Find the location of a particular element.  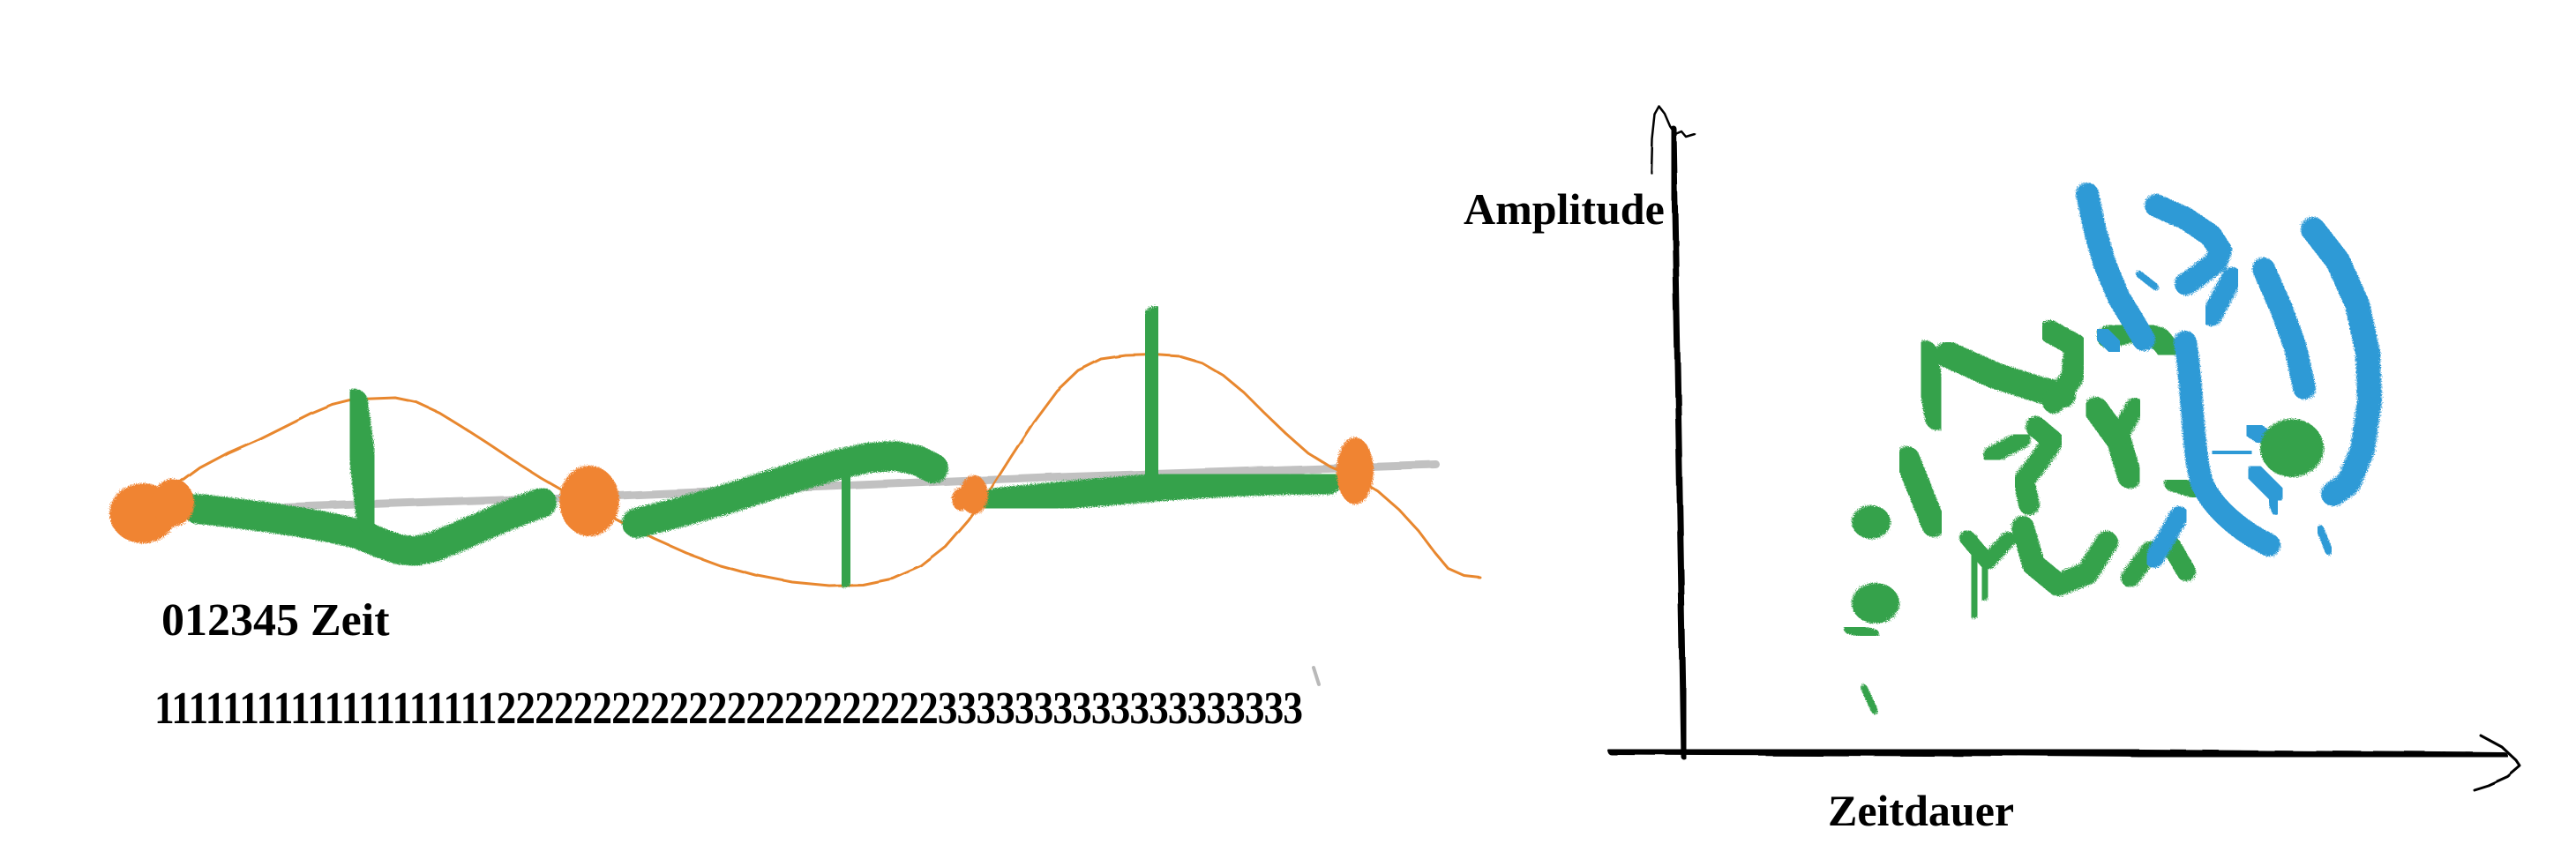

x-axis-line is located at coordinates (2057, 753).